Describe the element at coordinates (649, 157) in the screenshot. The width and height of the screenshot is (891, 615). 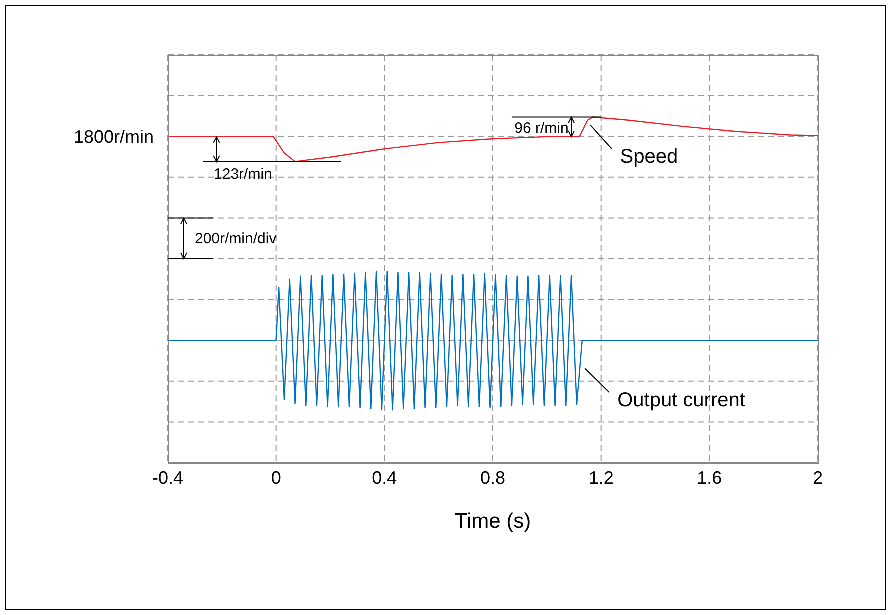
I see `series-label: Speed` at that location.